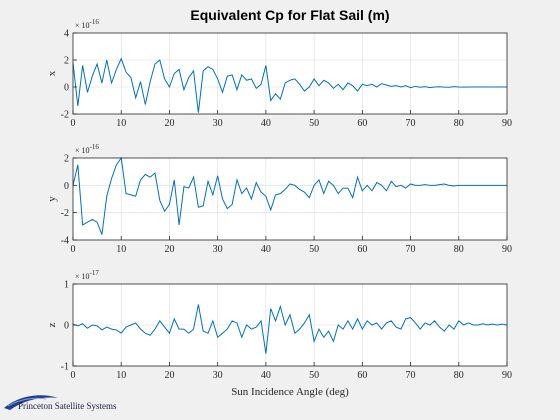  I want to click on axes-x-exponent-base: × 10, so click(82, 25).